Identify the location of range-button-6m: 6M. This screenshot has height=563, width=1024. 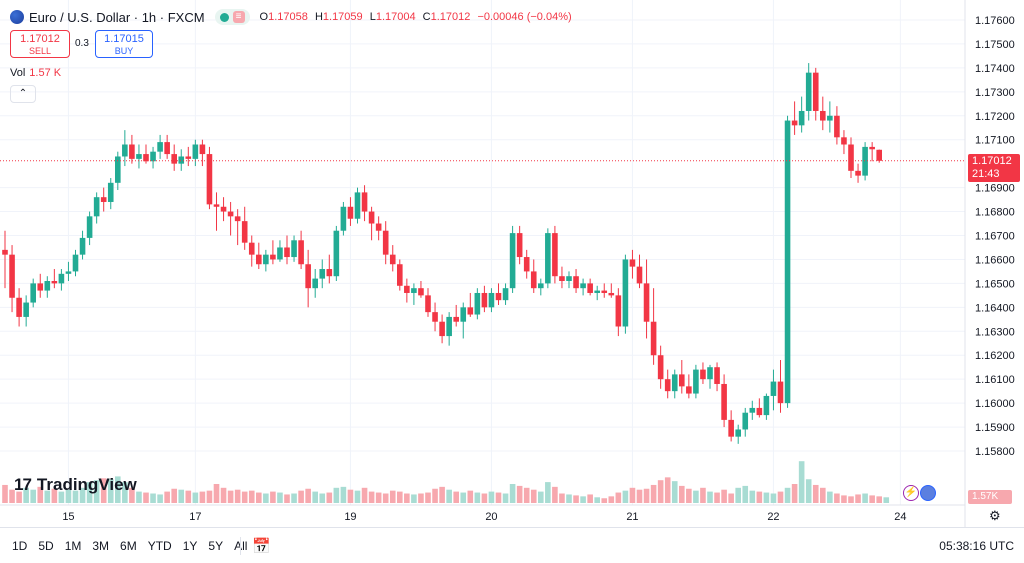
(128, 546).